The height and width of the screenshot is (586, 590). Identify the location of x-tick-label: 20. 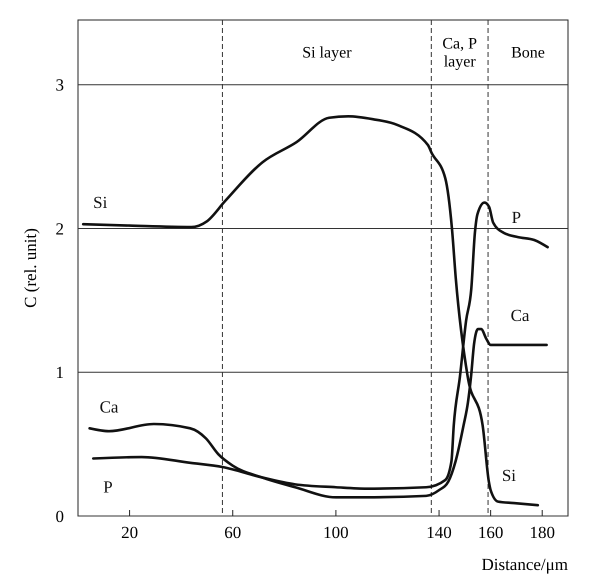
(129, 532).